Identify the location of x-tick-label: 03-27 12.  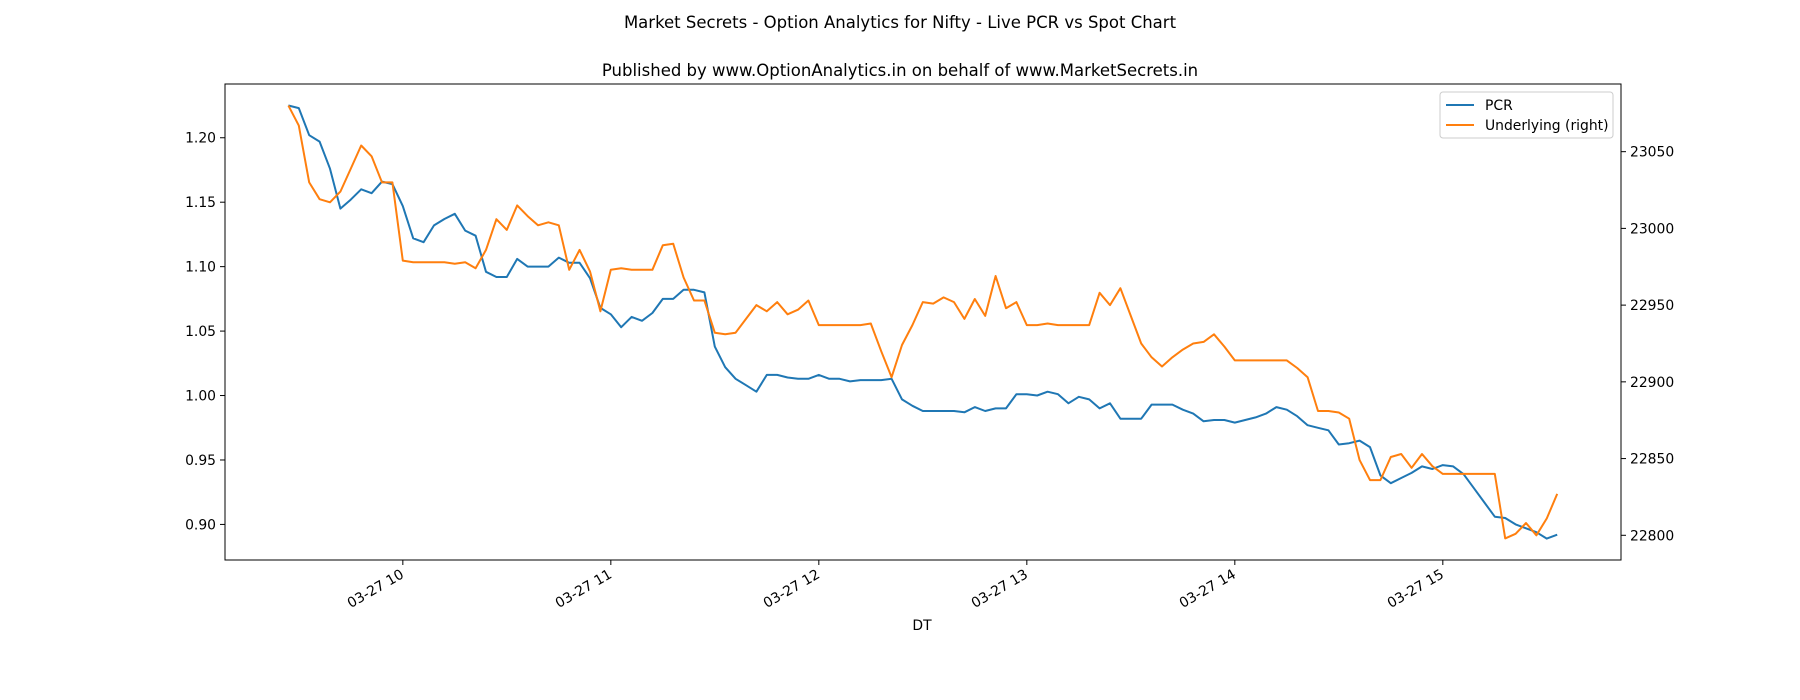
(792, 589).